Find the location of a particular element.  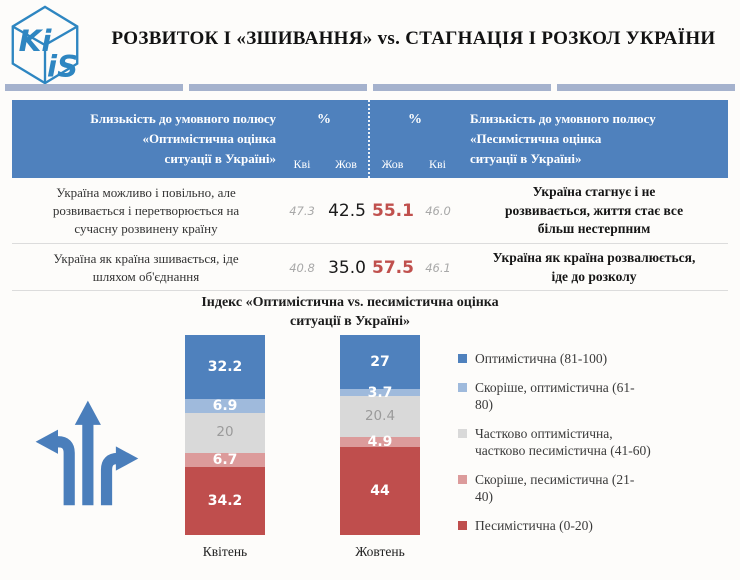

bar-segment: 27 is located at coordinates (380, 362).